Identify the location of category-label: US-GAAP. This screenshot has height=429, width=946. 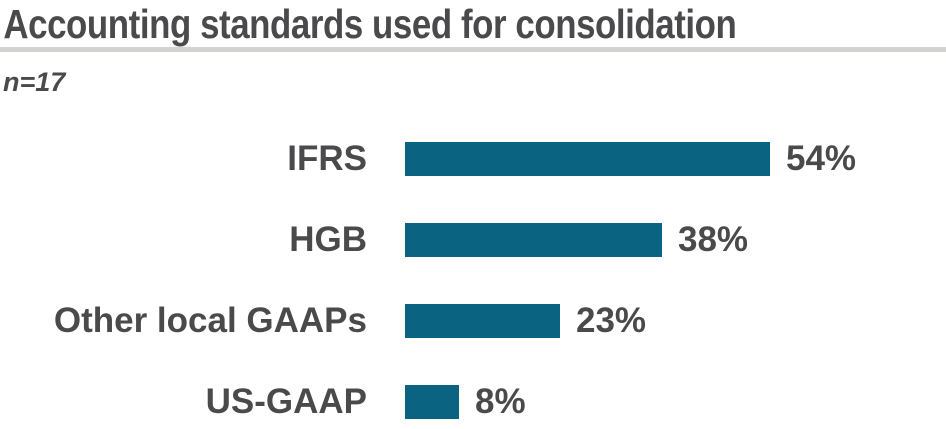
(286, 401).